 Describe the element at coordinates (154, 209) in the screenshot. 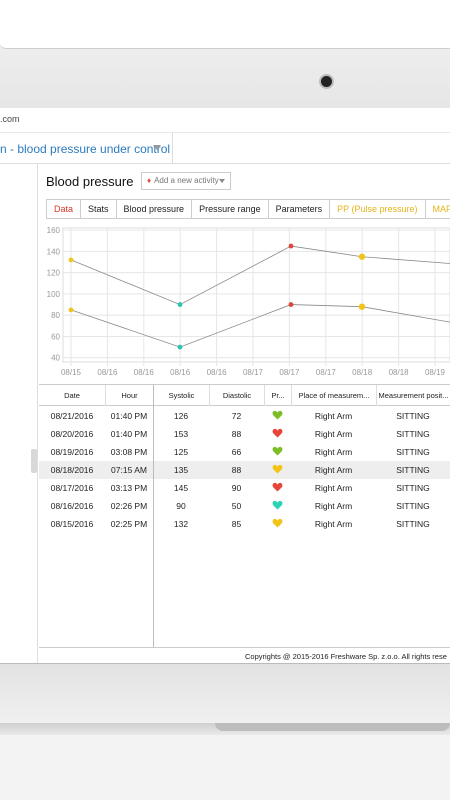

I see `tab-blood-pressure: Blood pressure` at that location.